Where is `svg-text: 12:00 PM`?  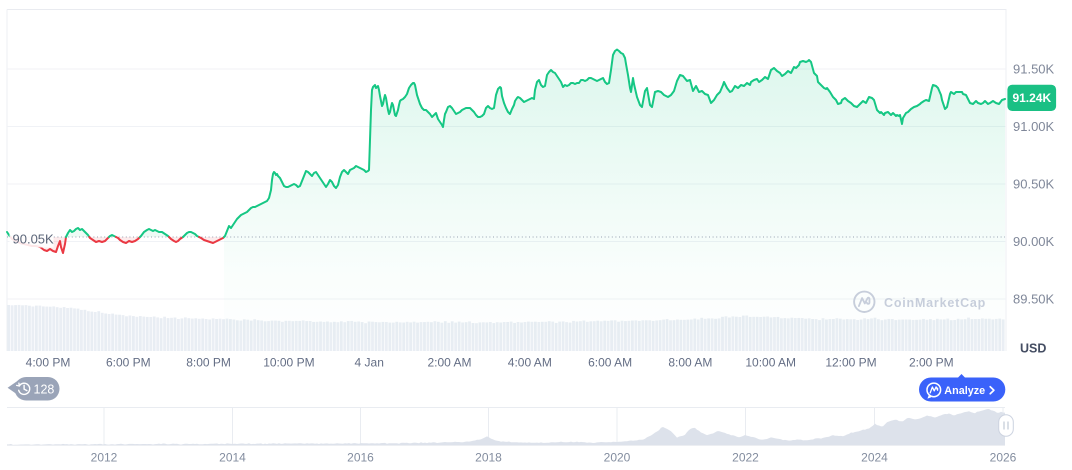 svg-text: 12:00 PM is located at coordinates (850, 363).